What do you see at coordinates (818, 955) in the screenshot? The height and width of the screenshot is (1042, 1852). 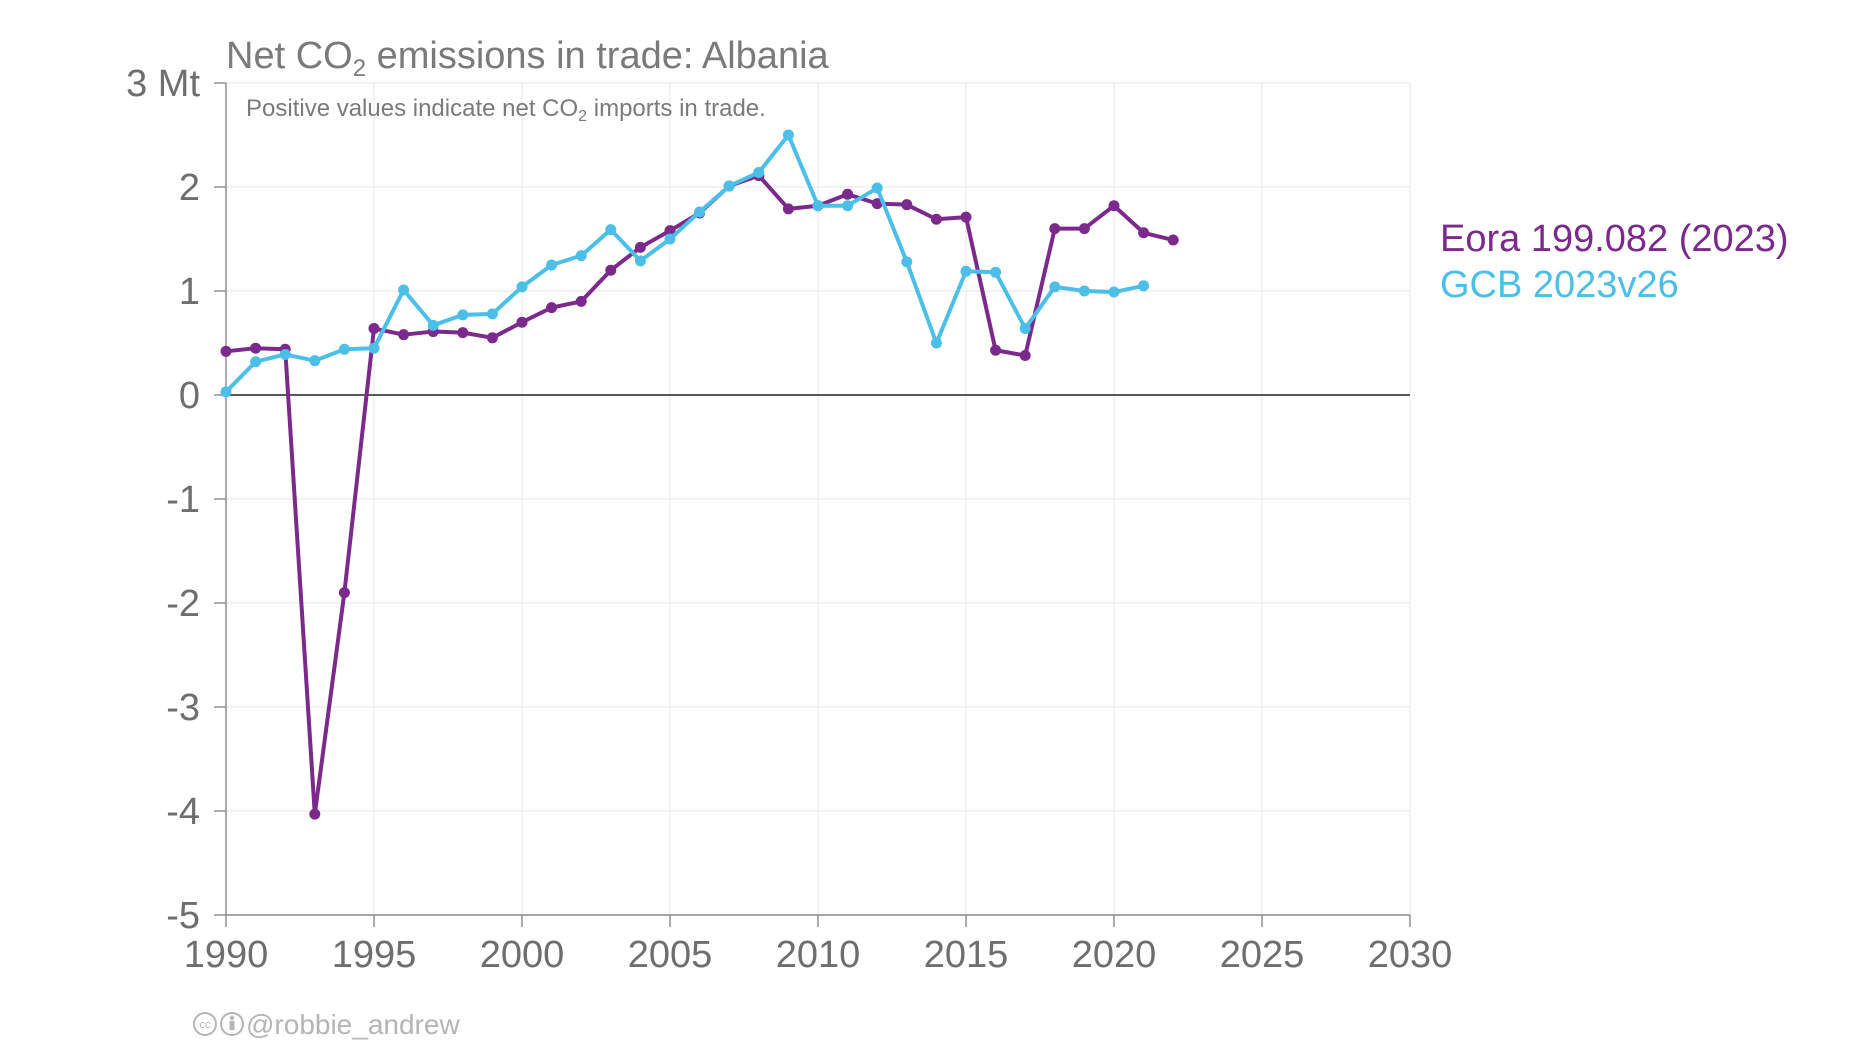 I see `x-tick-label: 2010` at bounding box center [818, 955].